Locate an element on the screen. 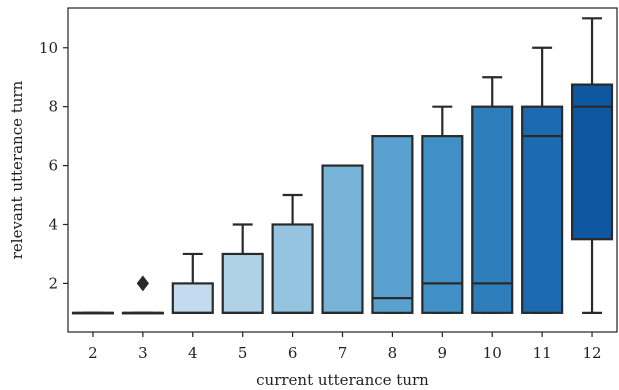 This screenshot has height=390, width=619. x-tick-label: 11 is located at coordinates (542, 353).